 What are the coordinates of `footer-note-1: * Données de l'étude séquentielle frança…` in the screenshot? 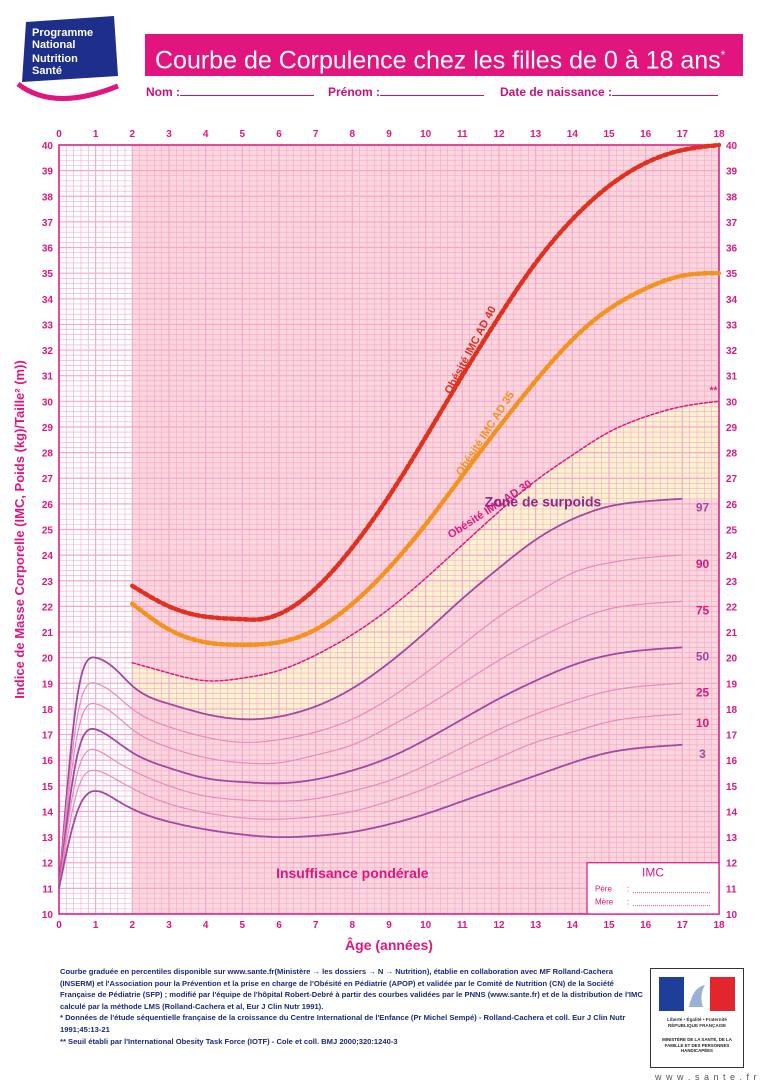 It's located at (343, 1023).